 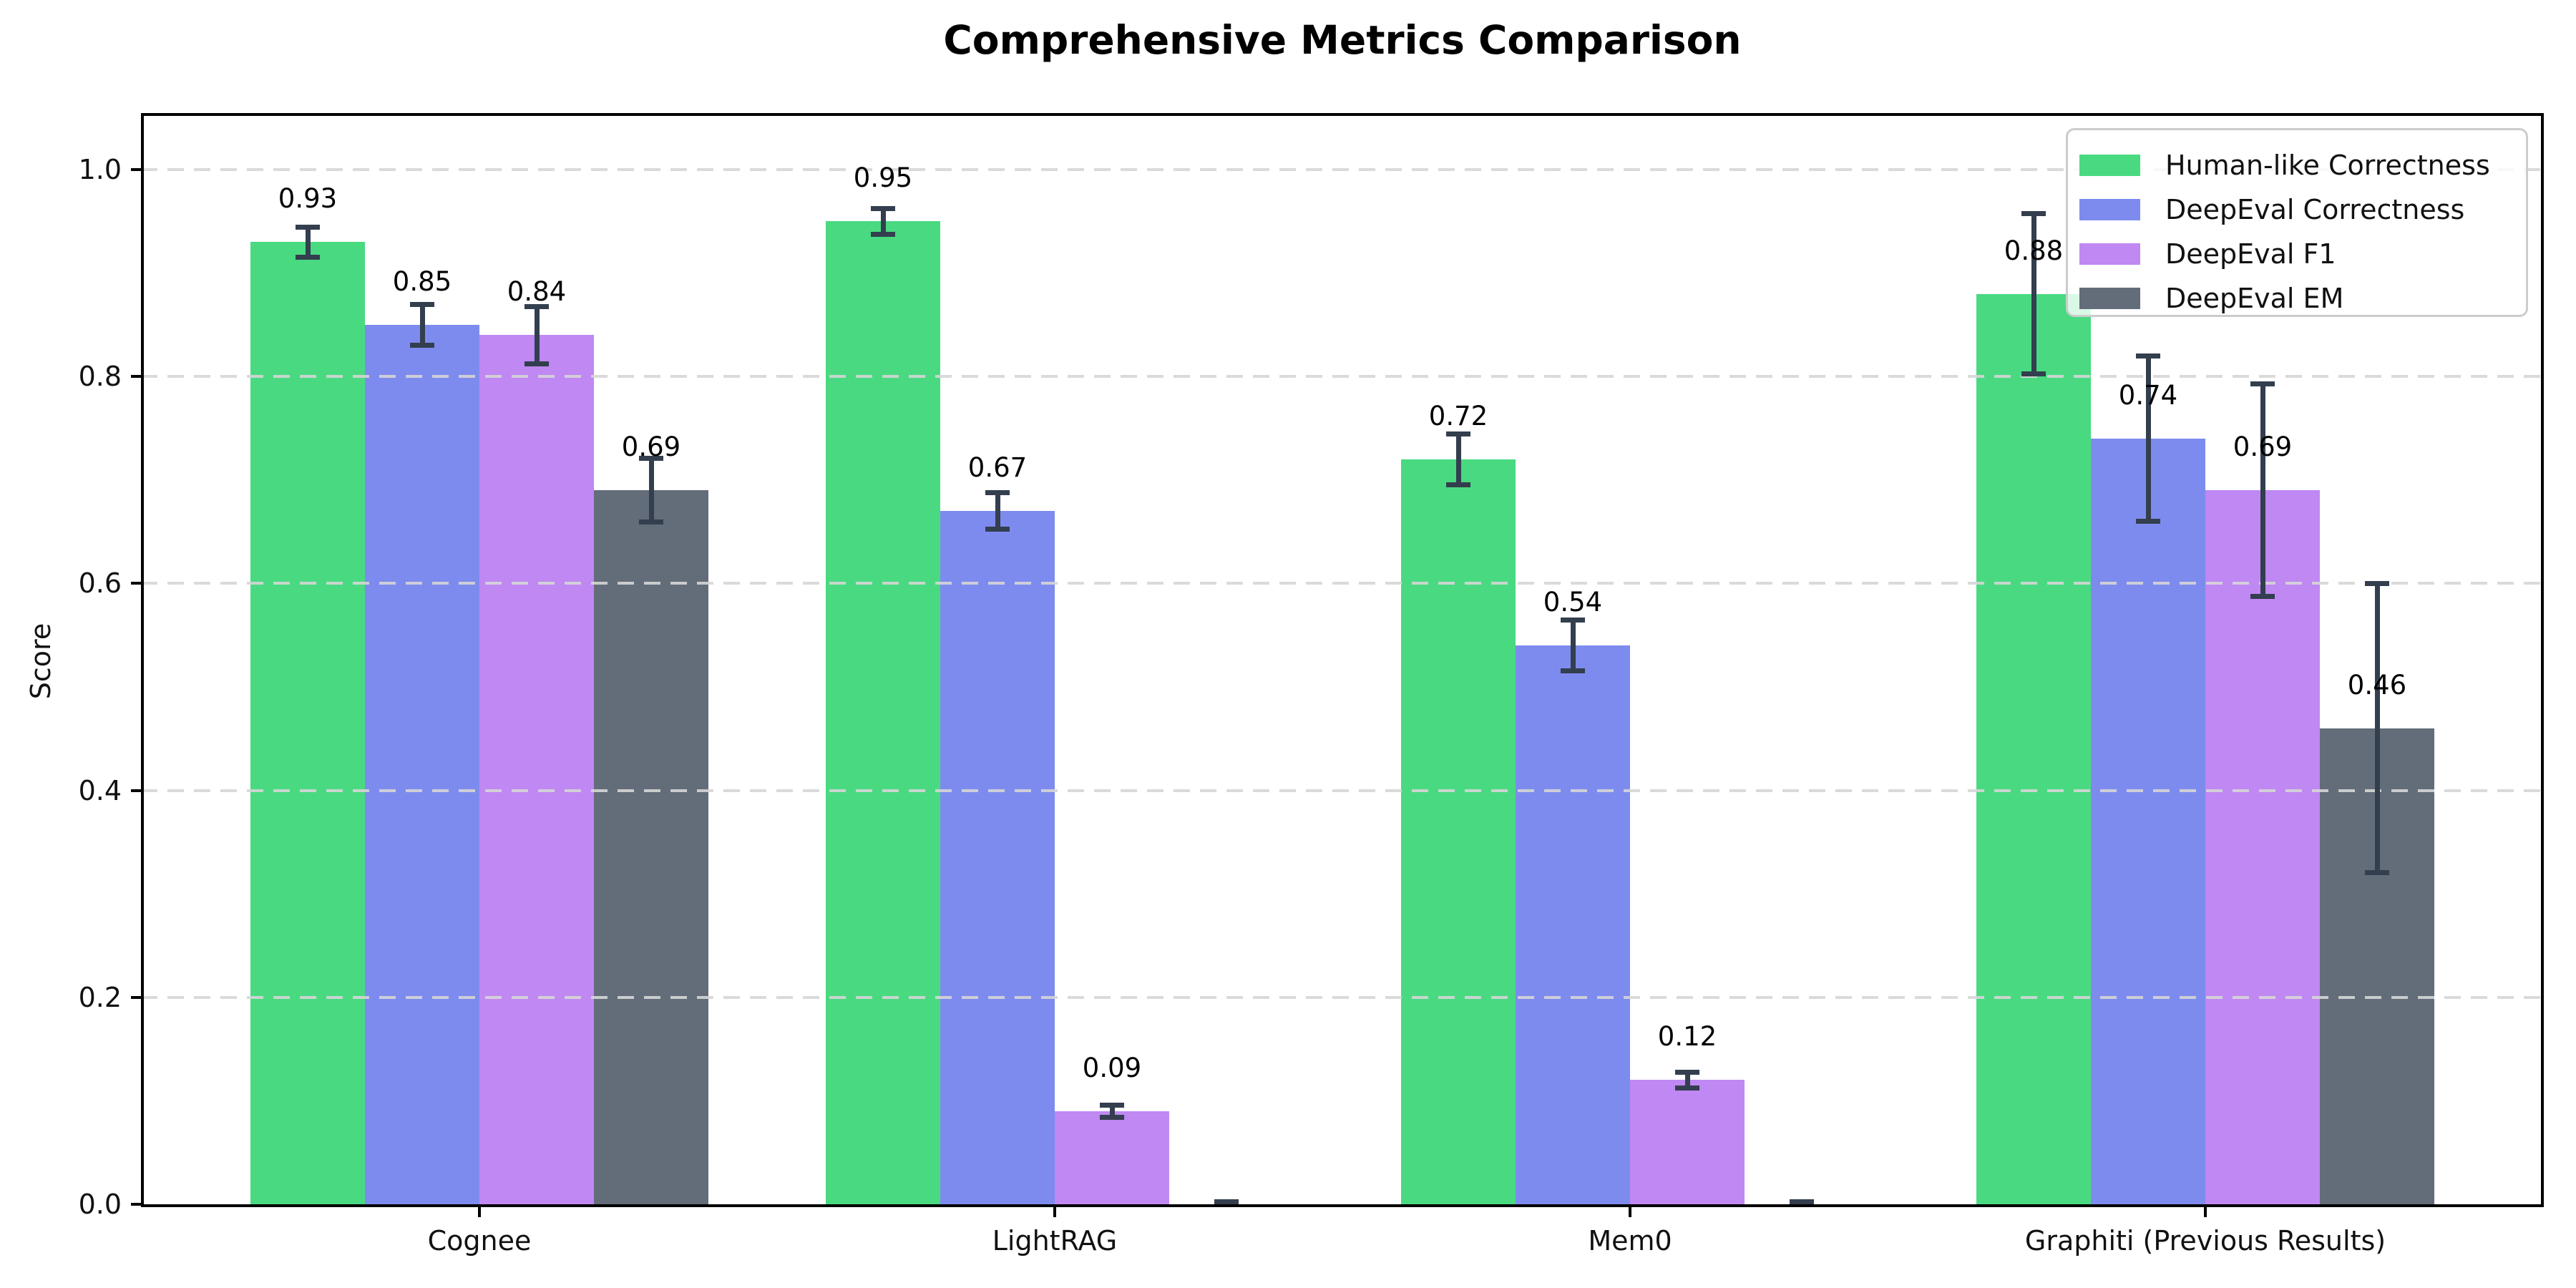 What do you see at coordinates (1342, 790) in the screenshot?
I see `gridline-y0.4` at bounding box center [1342, 790].